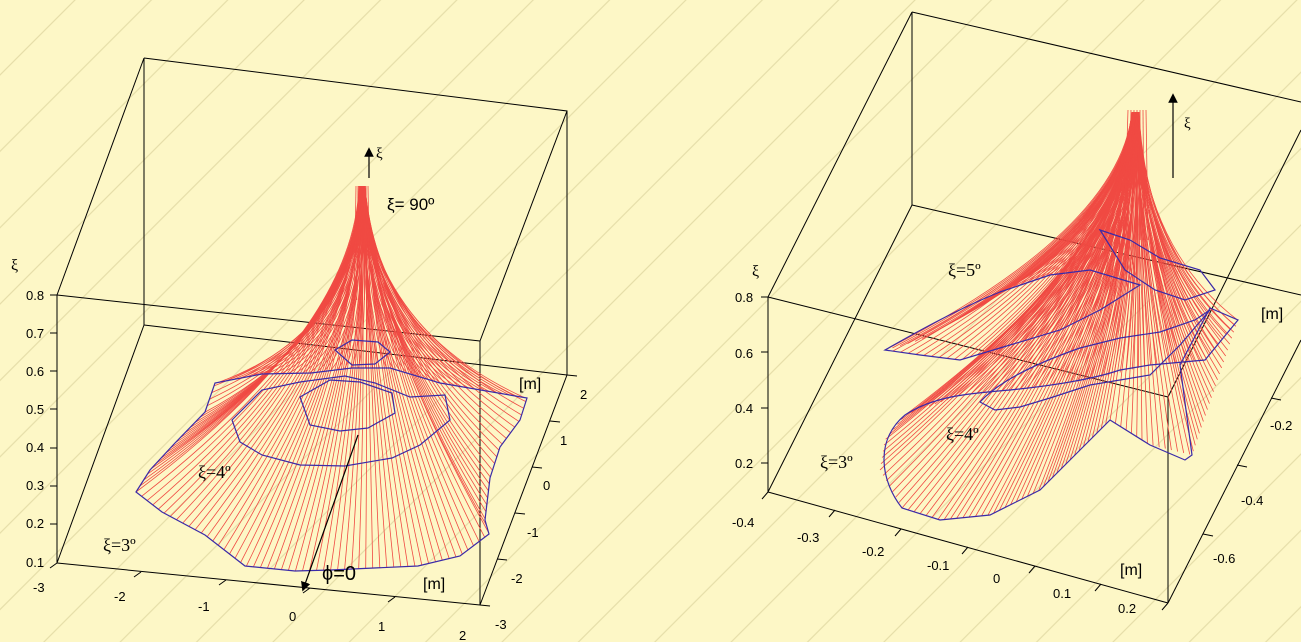 The image size is (1301, 642). I want to click on right-contour-mid, so click(1095, 360).